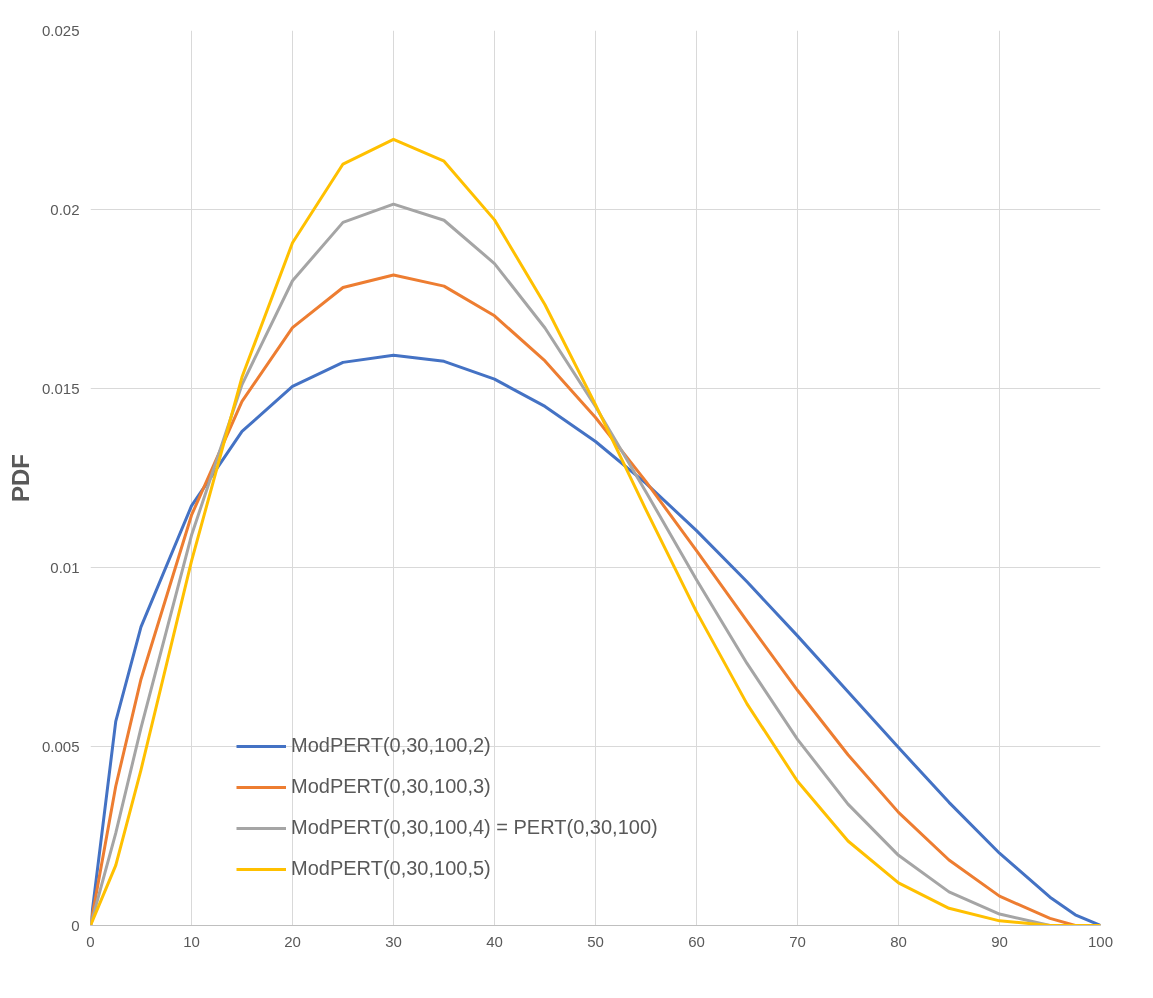  Describe the element at coordinates (60, 388) in the screenshot. I see `y-tick-label: 0.015` at that location.